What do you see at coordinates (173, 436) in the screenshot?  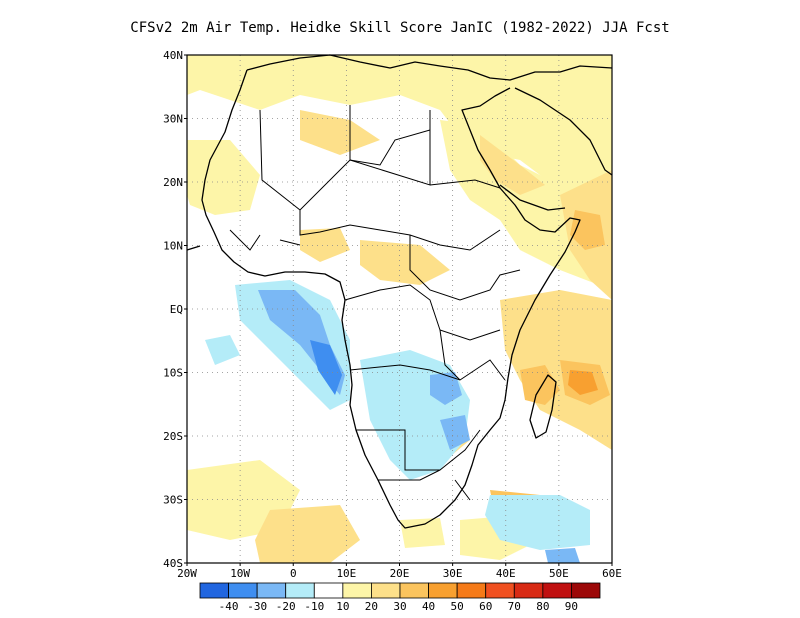 I see `lat-tick-label: 20S` at bounding box center [173, 436].